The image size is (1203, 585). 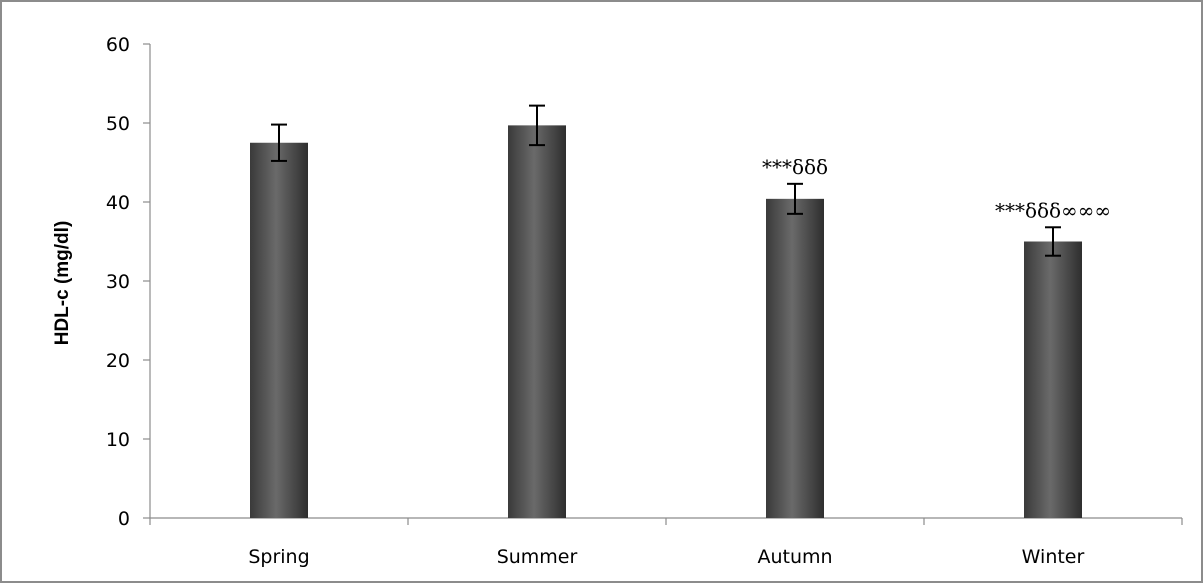 I want to click on y-axis-label: HDL-c (mg/dl), so click(x=62, y=283).